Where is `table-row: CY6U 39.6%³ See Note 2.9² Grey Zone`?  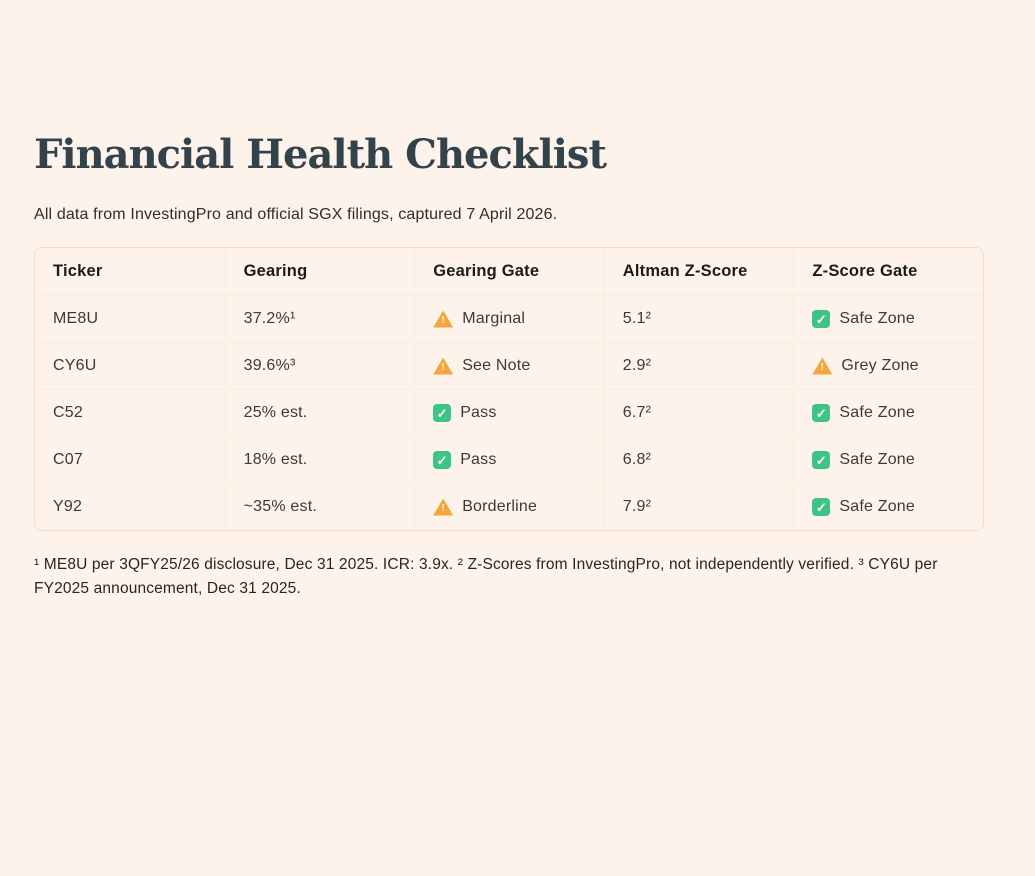 table-row: CY6U 39.6%³ See Note 2.9² Grey Zone is located at coordinates (509, 365).